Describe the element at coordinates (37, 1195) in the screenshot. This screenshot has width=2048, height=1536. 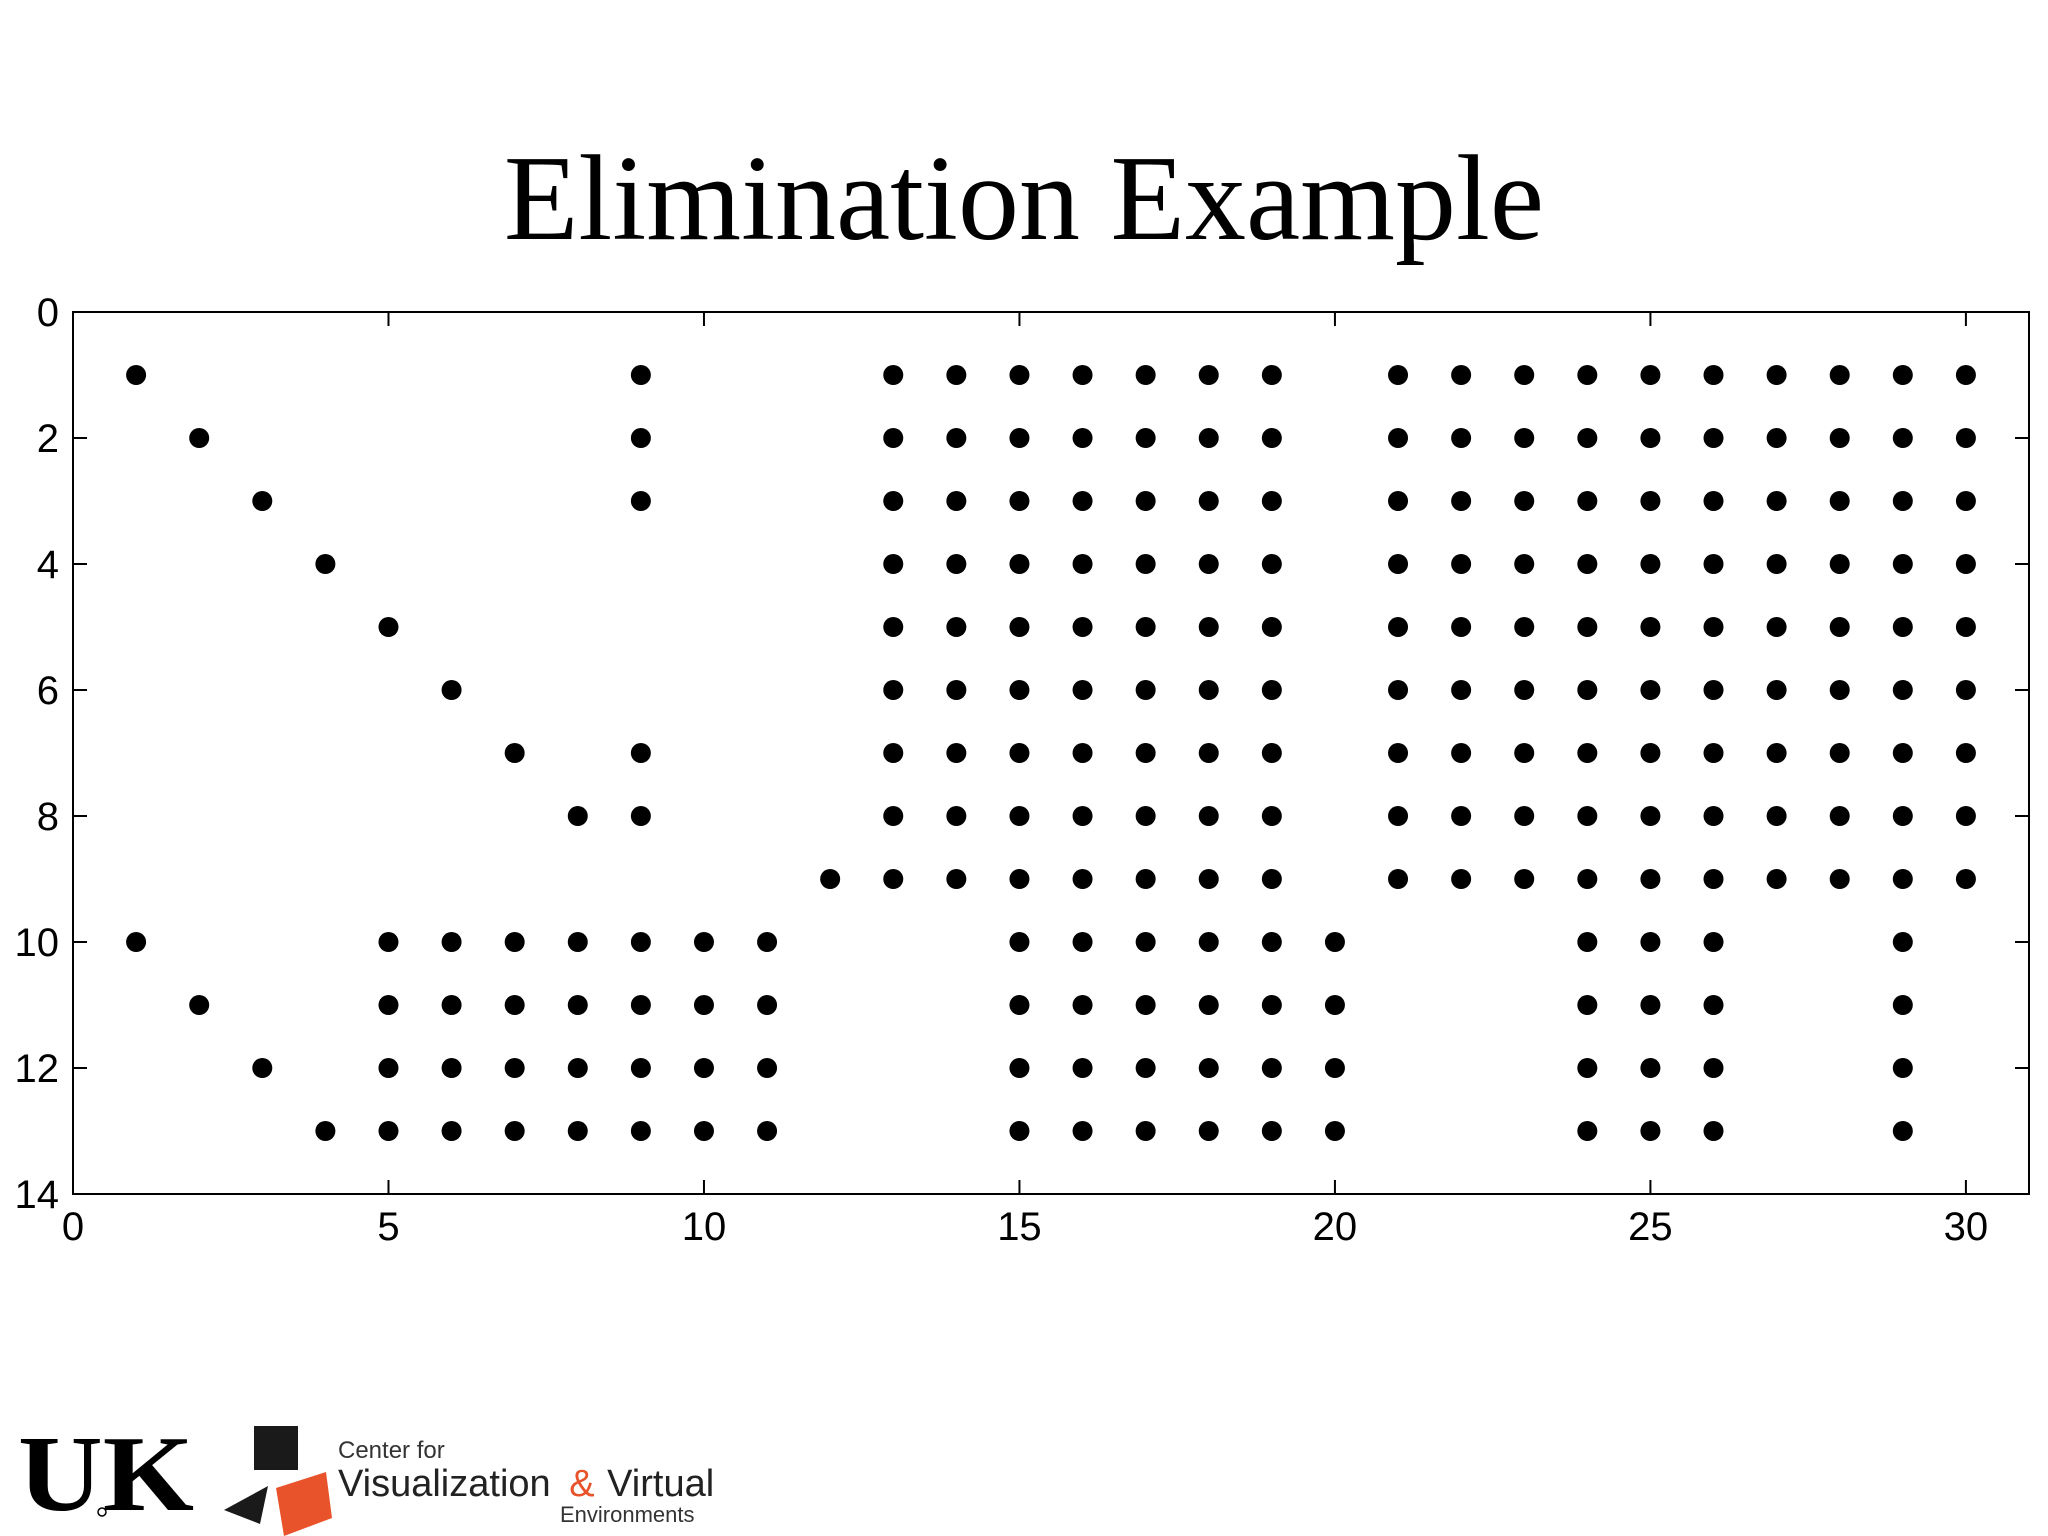
I see `y-tick-label: 14` at that location.